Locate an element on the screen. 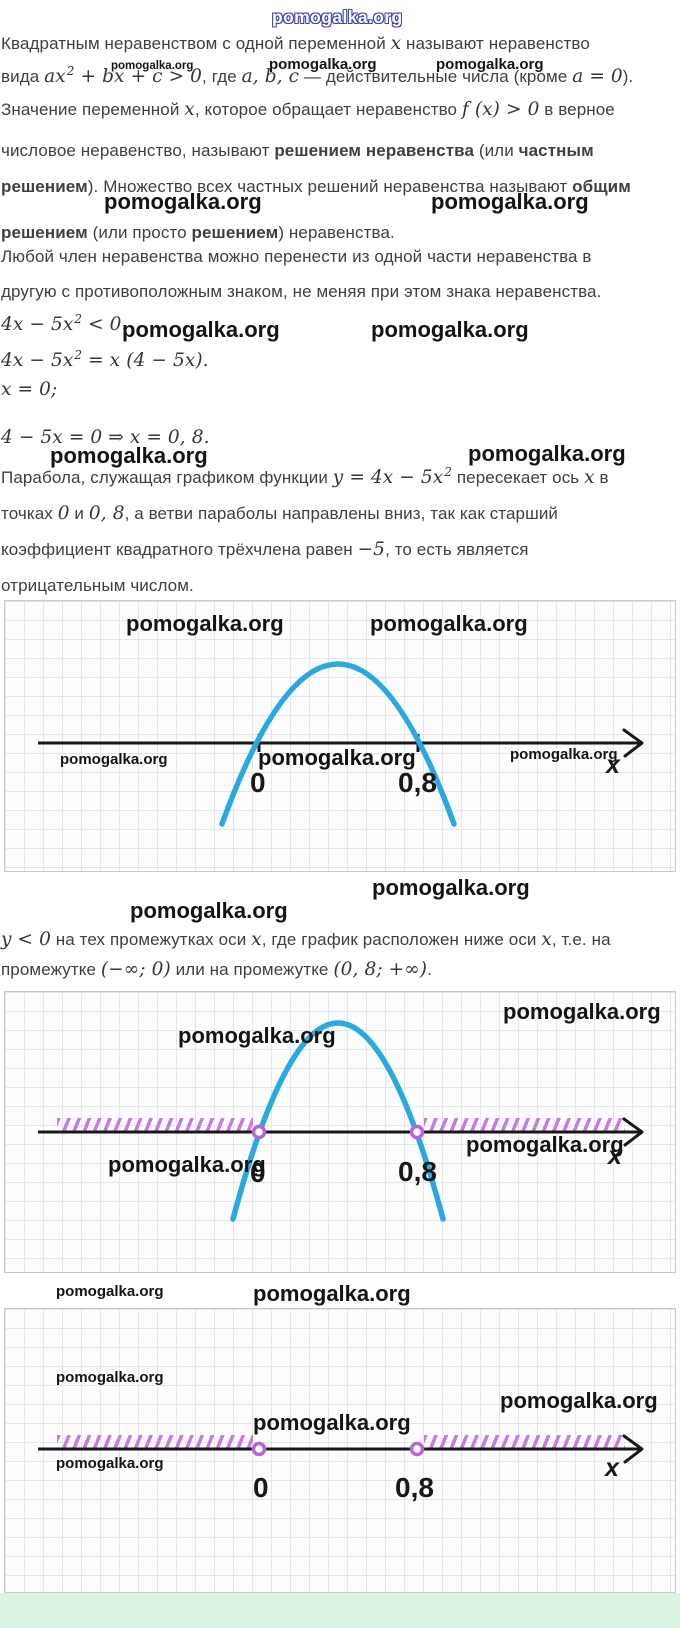 Image resolution: width=680 pixels, height=1628 pixels. text-line: 4 − 5x = 0 ⇒ x = 0, 8. is located at coordinates (105, 437).